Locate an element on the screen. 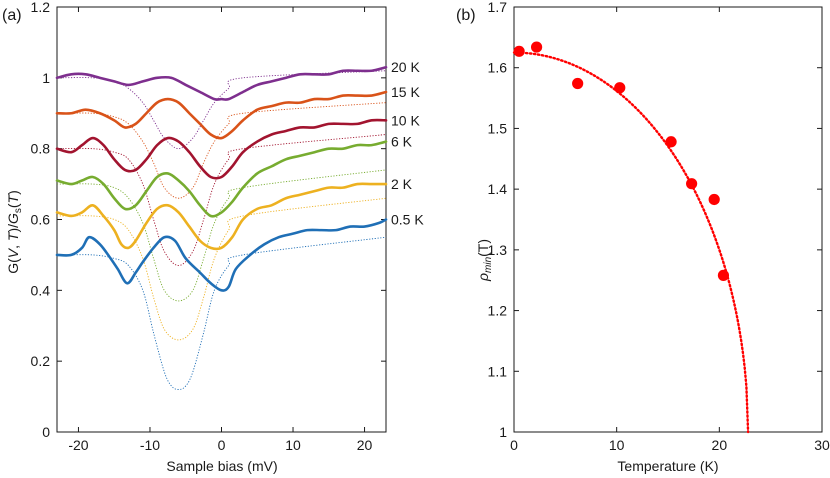 Image resolution: width=830 pixels, height=478 pixels. panel-a-x-axis-label: Sample bias (mV) is located at coordinates (221, 466).